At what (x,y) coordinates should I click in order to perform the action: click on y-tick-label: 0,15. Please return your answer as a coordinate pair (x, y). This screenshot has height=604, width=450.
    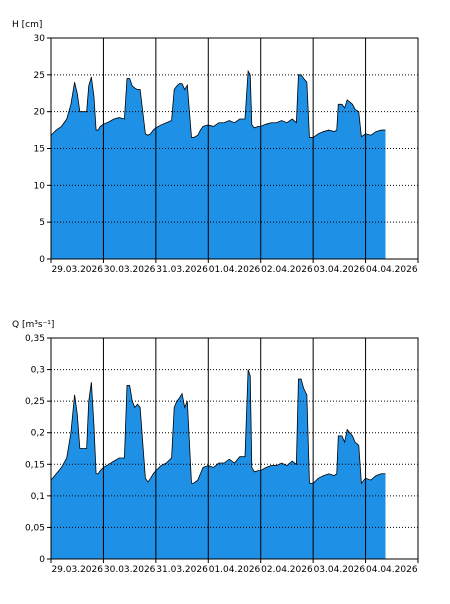
    Looking at the image, I should click on (35, 465).